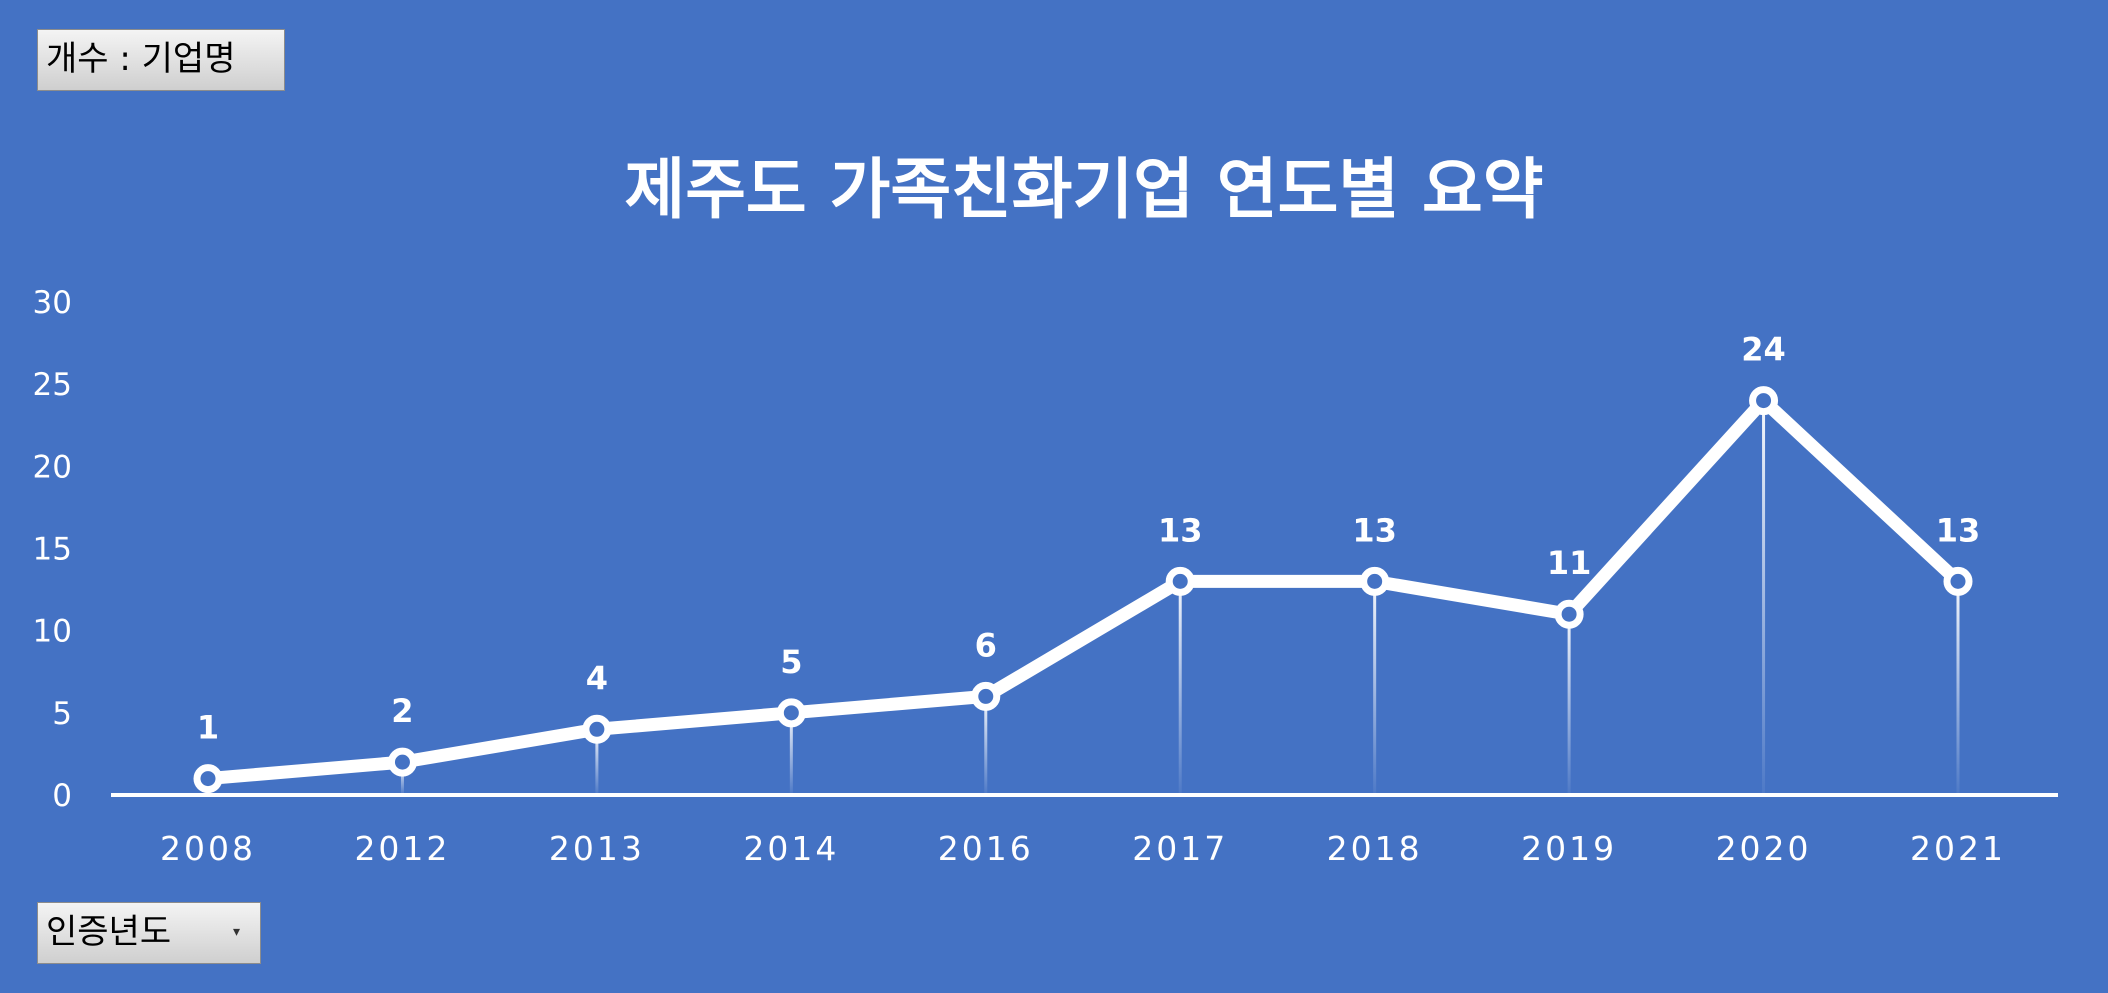 The height and width of the screenshot is (993, 2108). What do you see at coordinates (1763, 350) in the screenshot?
I see `data-label: 24` at bounding box center [1763, 350].